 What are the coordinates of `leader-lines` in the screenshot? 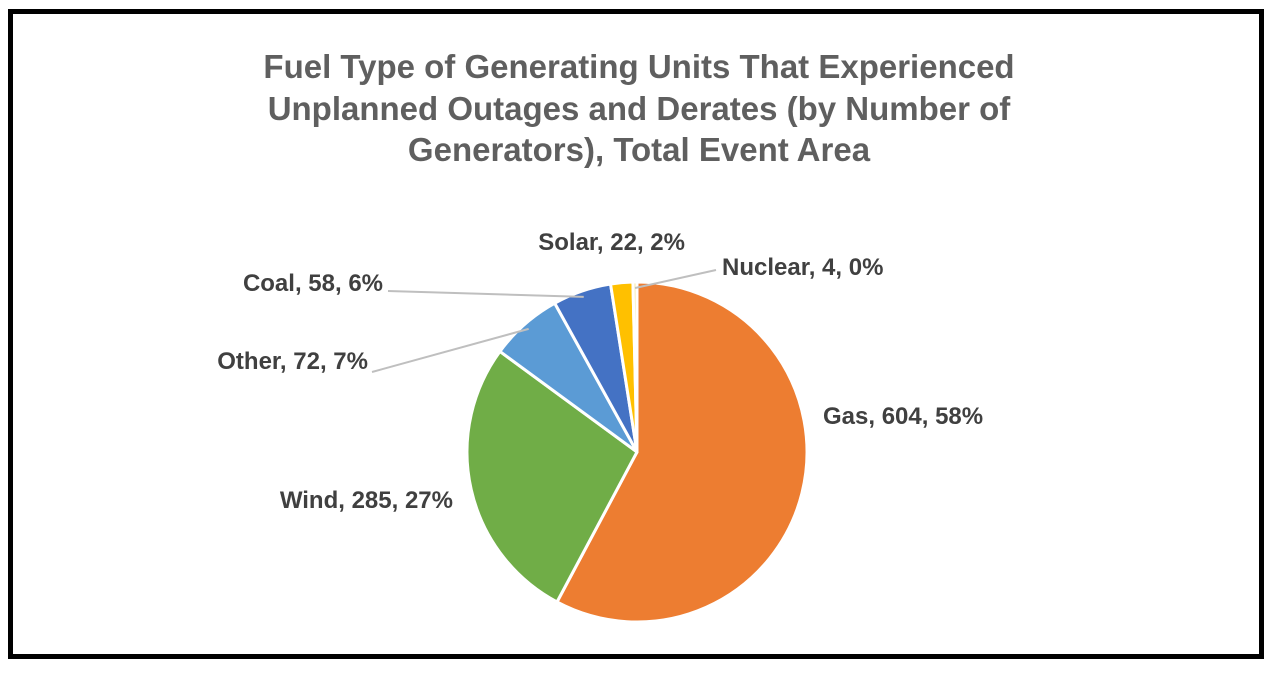 It's located at (544, 321).